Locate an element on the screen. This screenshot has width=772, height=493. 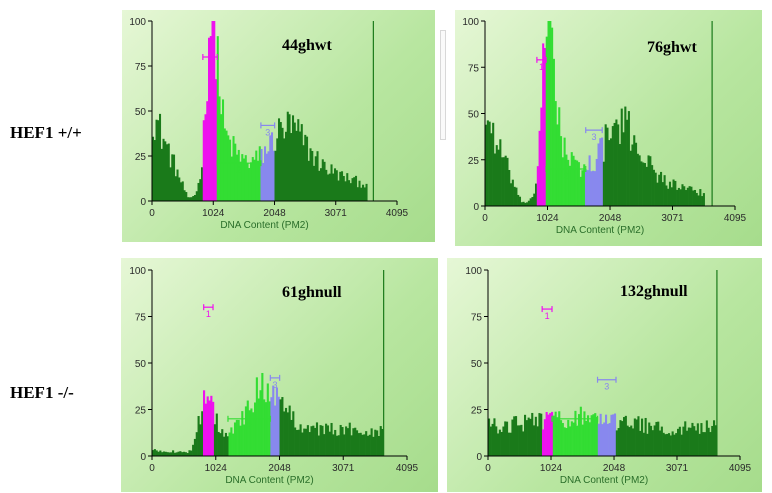
region-label: 2 is located at coordinates (565, 176).